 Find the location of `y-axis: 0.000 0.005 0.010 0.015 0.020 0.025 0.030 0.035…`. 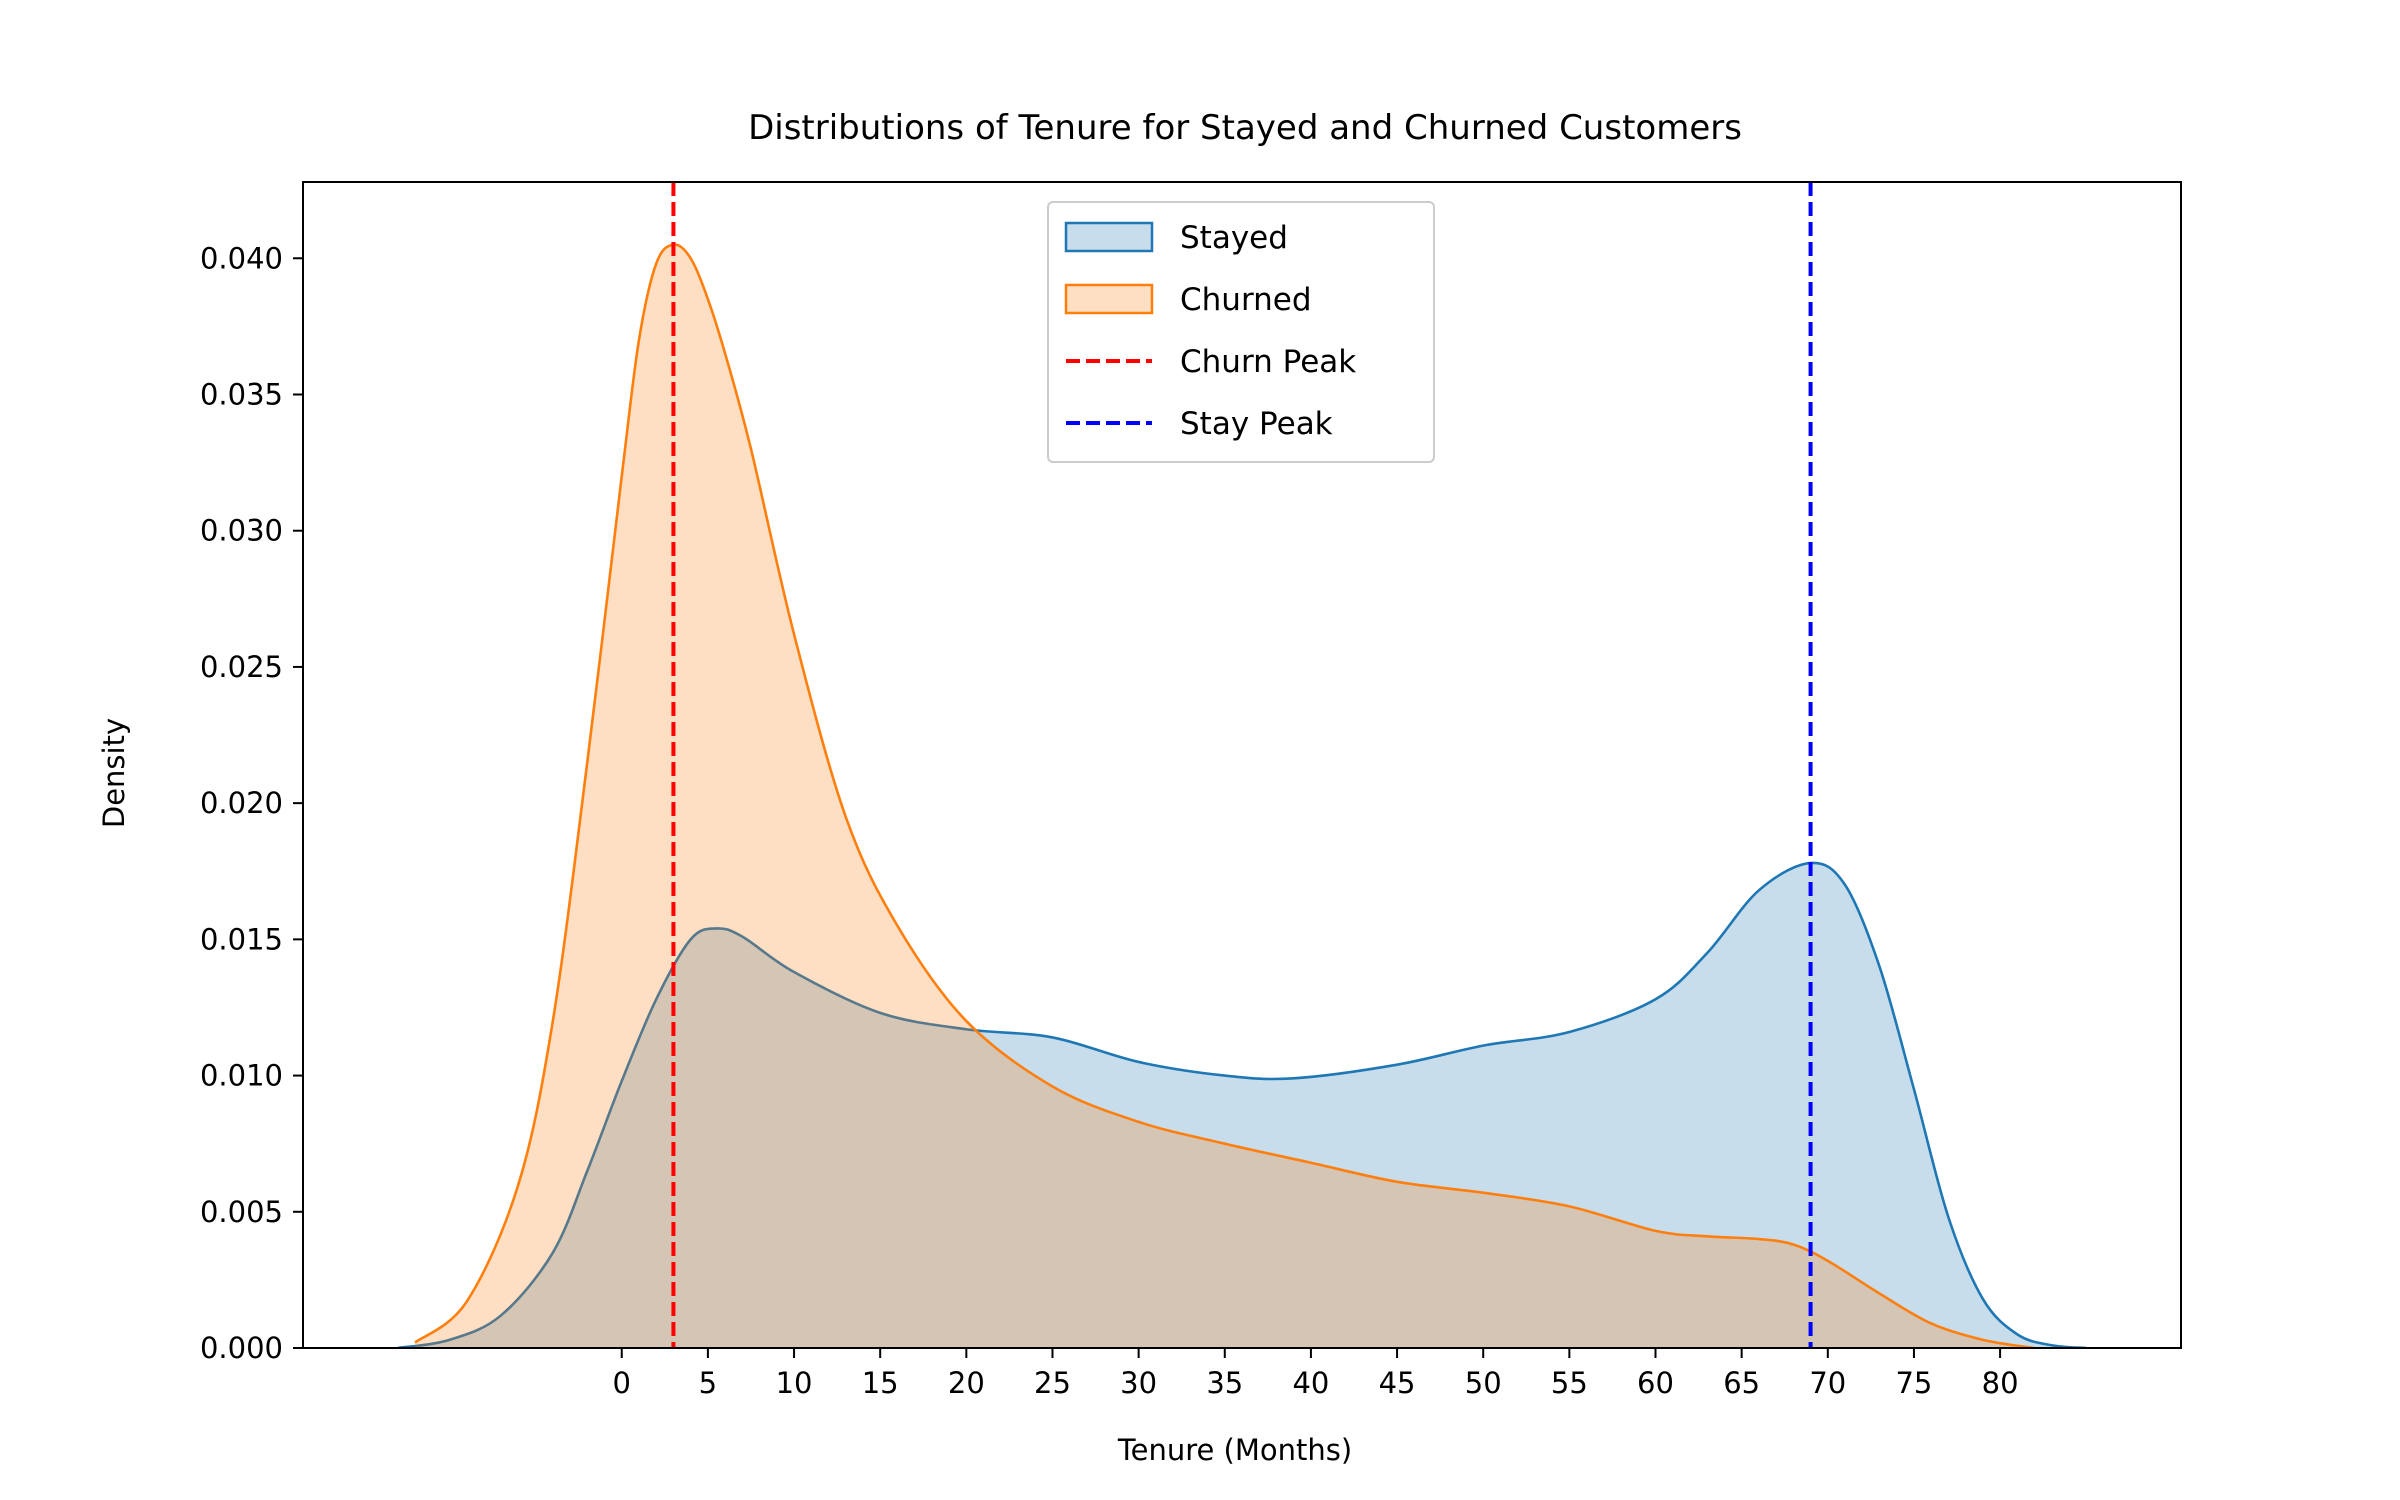

y-axis: 0.000 0.005 0.010 0.015 0.020 0.025 0.030 0.035… is located at coordinates (251, 803).